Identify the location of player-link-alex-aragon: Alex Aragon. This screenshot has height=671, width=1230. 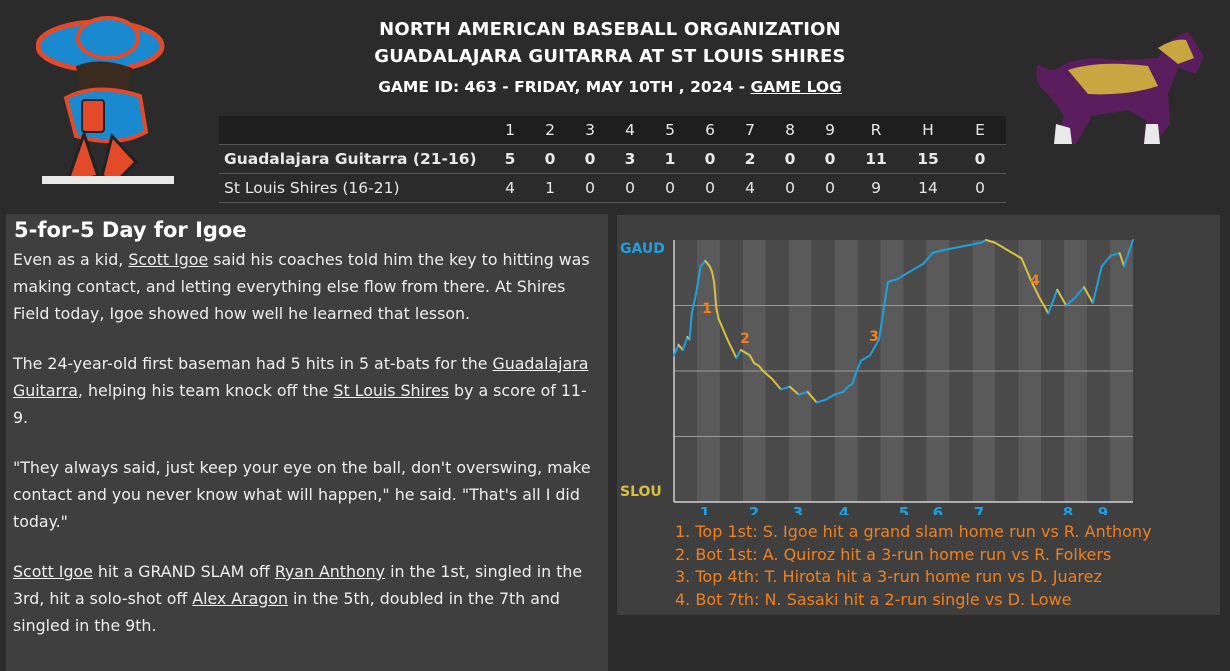
(240, 598).